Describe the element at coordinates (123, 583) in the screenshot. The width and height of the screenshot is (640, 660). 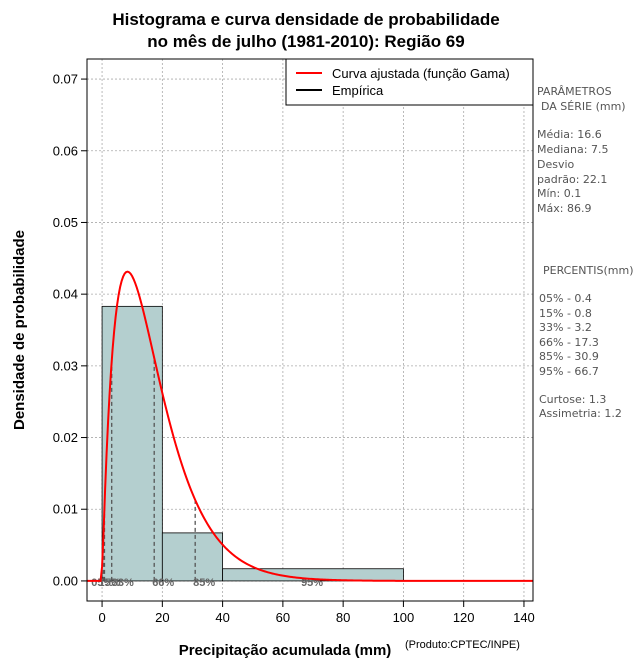
I see `percentile-label-2: 33%` at that location.